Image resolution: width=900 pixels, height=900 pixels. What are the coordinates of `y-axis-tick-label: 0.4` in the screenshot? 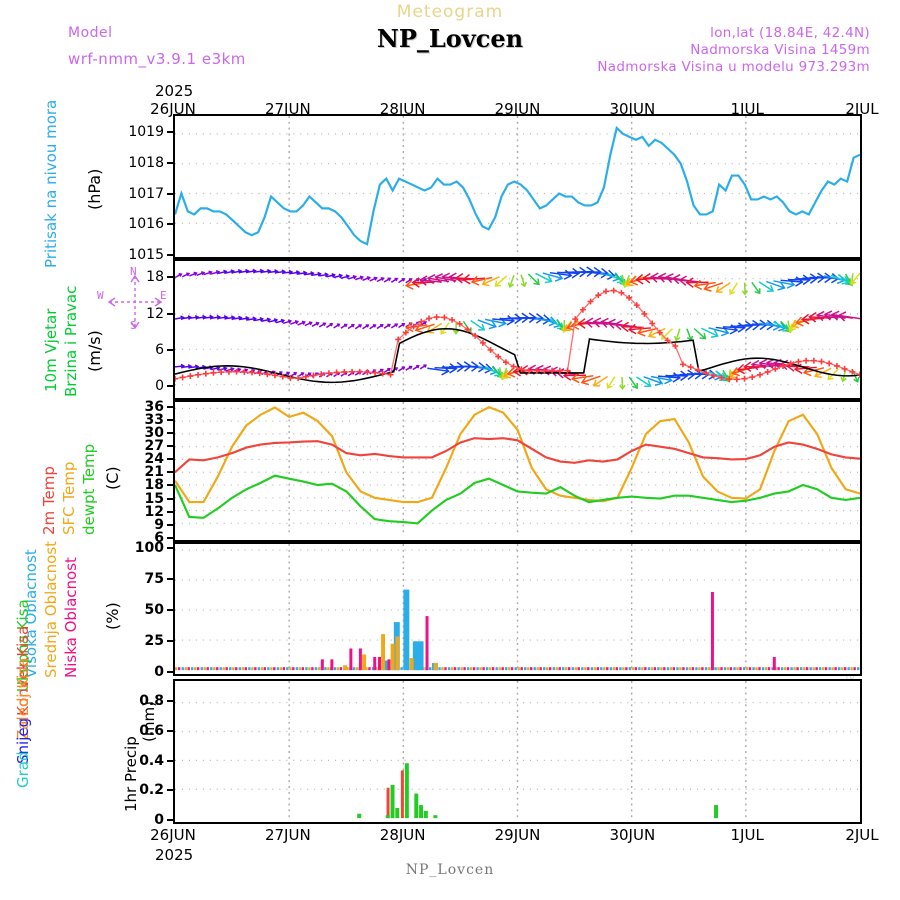 It's located at (151, 760).